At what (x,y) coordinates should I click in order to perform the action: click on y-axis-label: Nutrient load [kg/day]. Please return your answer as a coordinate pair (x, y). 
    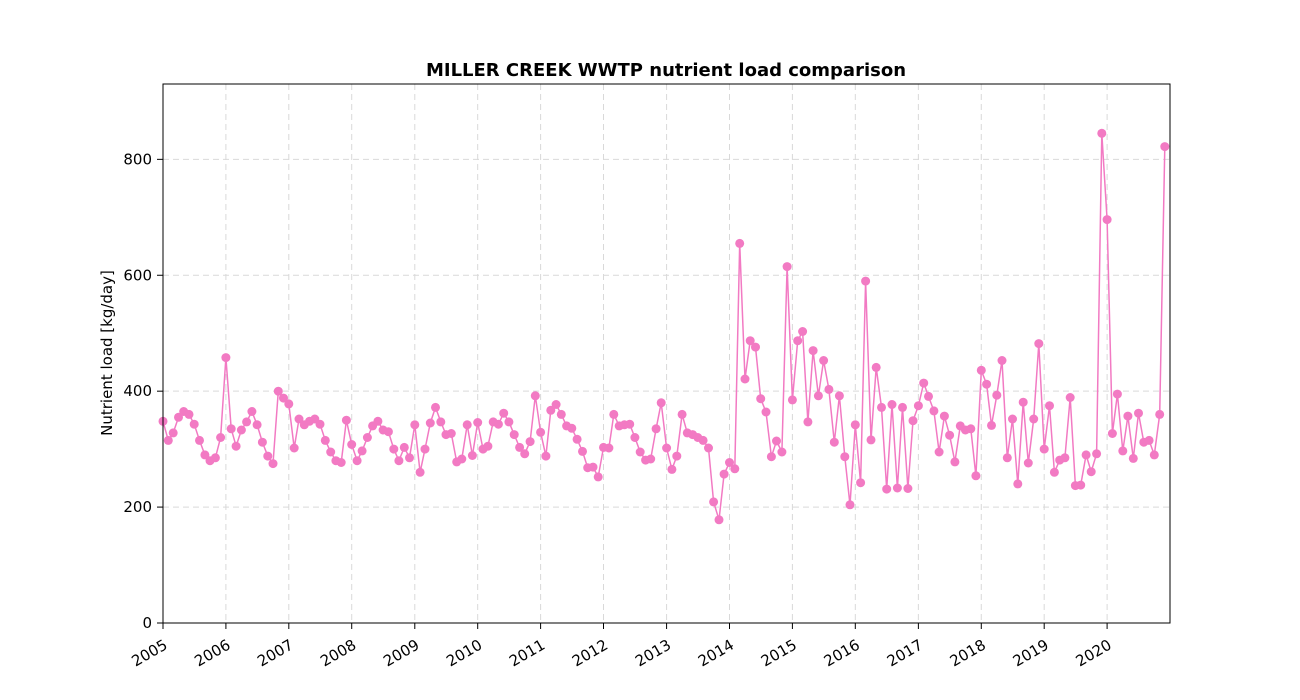
    Looking at the image, I should click on (107, 353).